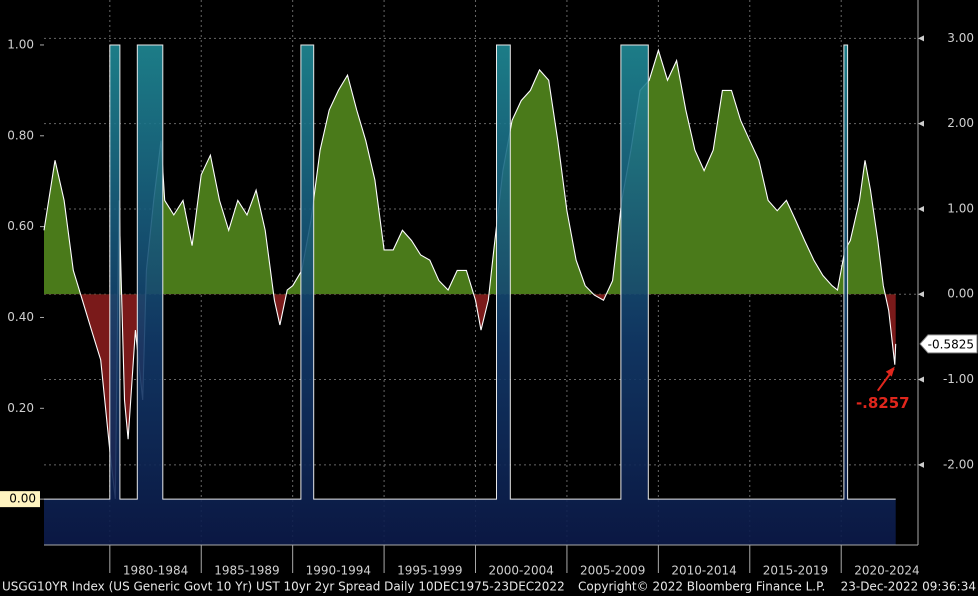 Image resolution: width=978 pixels, height=596 pixels. I want to click on copyright: Copyright© 2022 Bloomberg Finance L.P., so click(701, 587).